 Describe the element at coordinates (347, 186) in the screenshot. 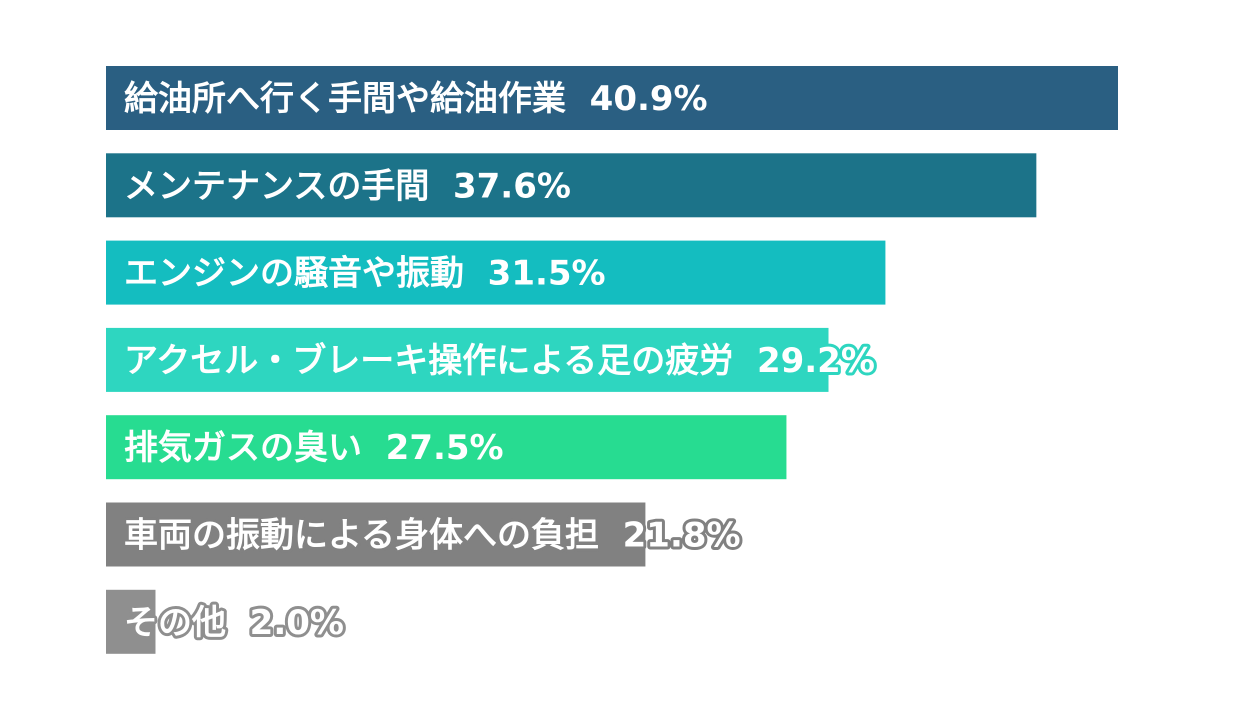

I see `bar-label-2: メンテナンスの手間 37.6%` at that location.